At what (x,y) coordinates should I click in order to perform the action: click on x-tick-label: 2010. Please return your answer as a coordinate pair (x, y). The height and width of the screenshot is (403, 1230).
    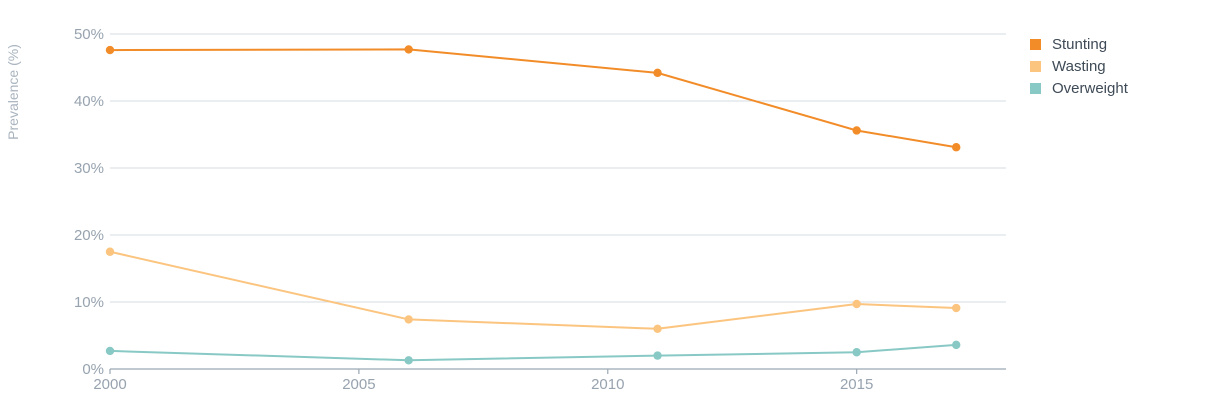
    Looking at the image, I should click on (607, 384).